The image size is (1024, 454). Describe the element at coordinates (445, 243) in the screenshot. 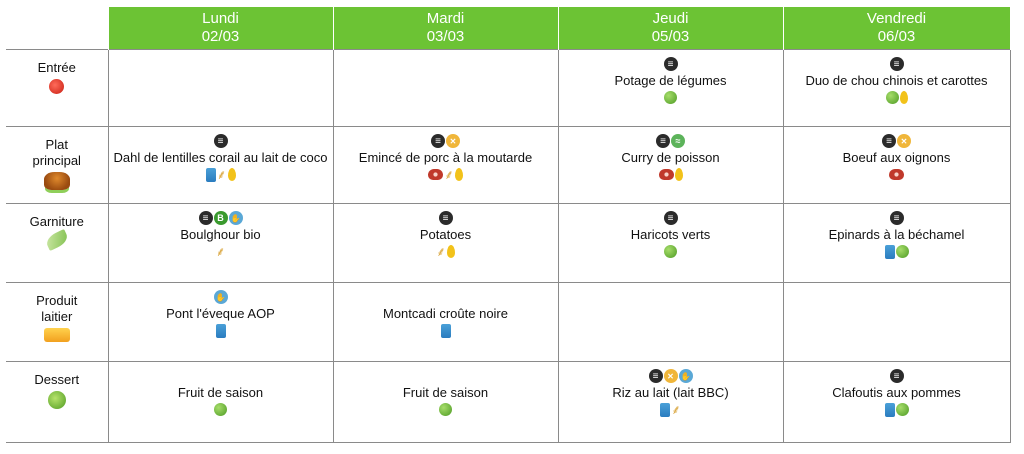

I see `menu-cell: Potatoes` at that location.